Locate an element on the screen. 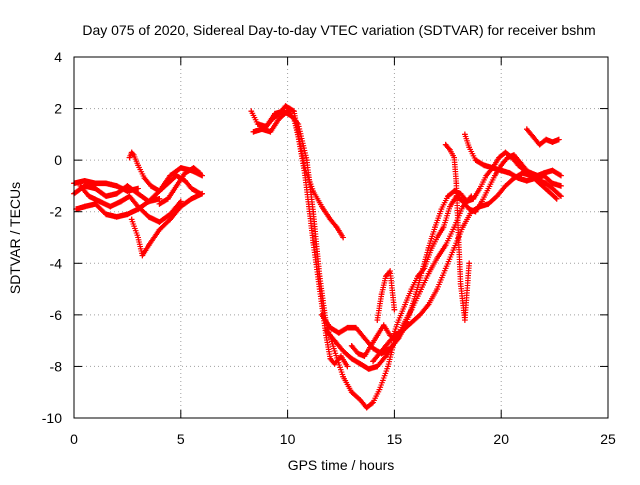 Image resolution: width=640 pixels, height=485 pixels. y-tick-label: 0 is located at coordinates (58, 160).